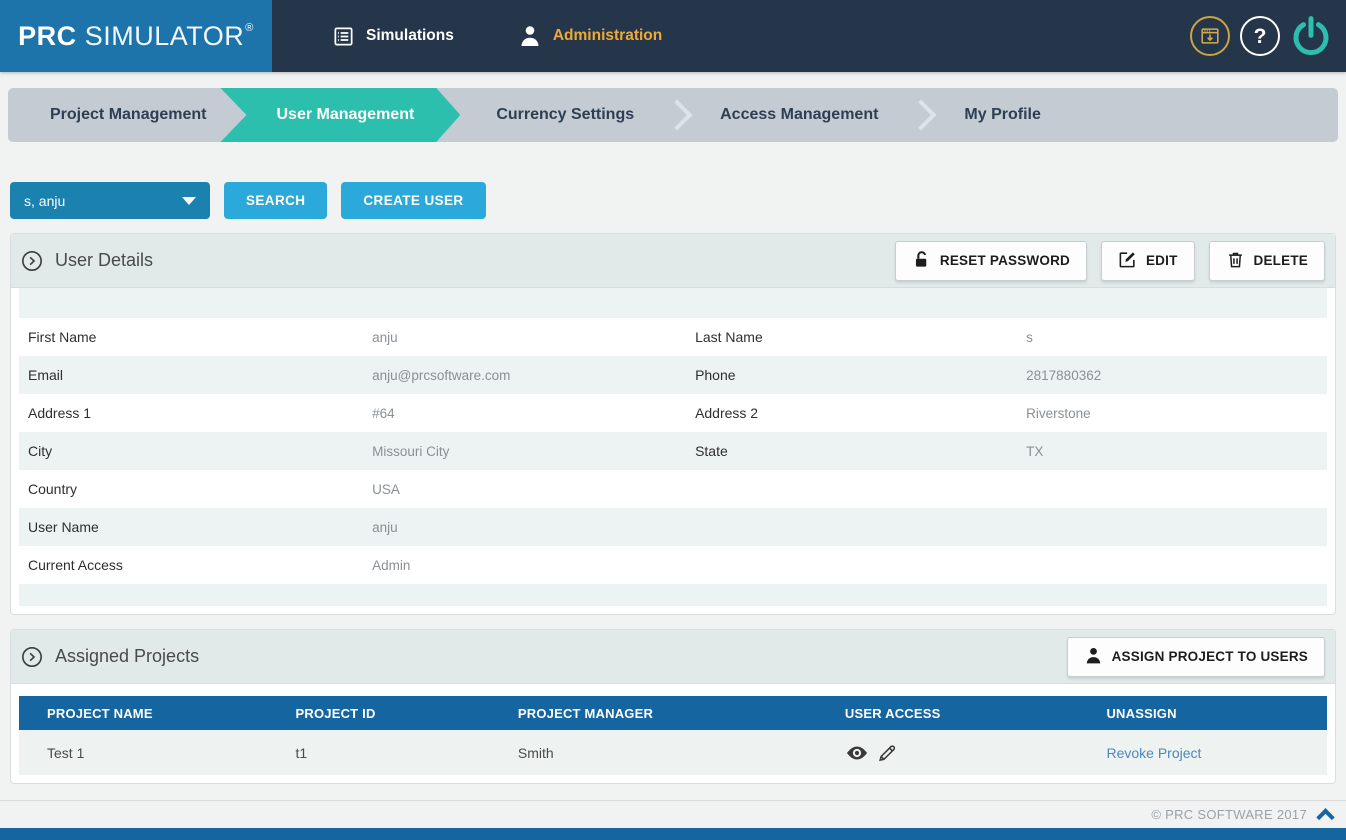  What do you see at coordinates (1209, 656) in the screenshot?
I see `assign-project-label: ASSIGN PROJECT TO USERS` at bounding box center [1209, 656].